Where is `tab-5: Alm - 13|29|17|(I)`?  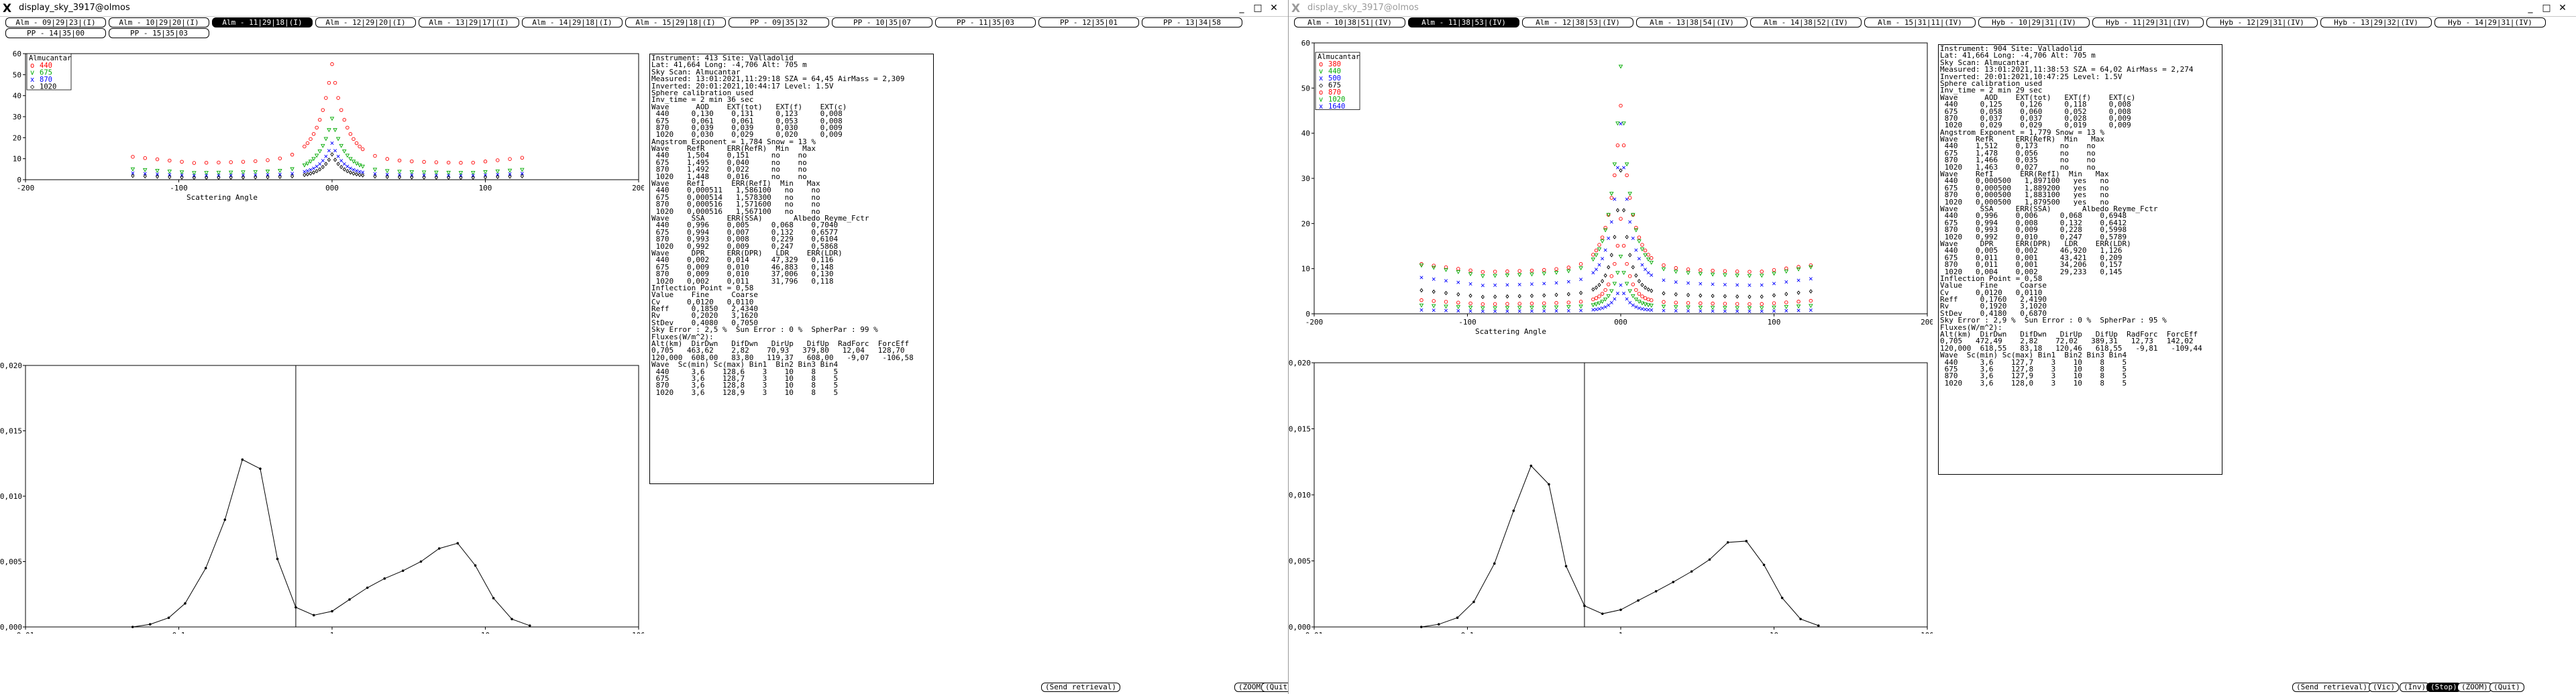 tab-5: Alm - 13|29|17|(I) is located at coordinates (469, 22).